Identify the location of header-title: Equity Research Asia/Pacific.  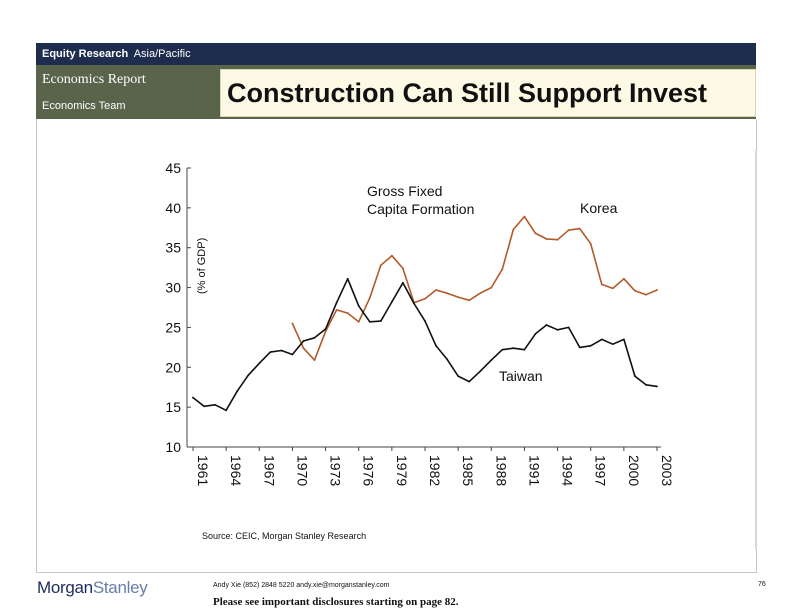
(116, 54).